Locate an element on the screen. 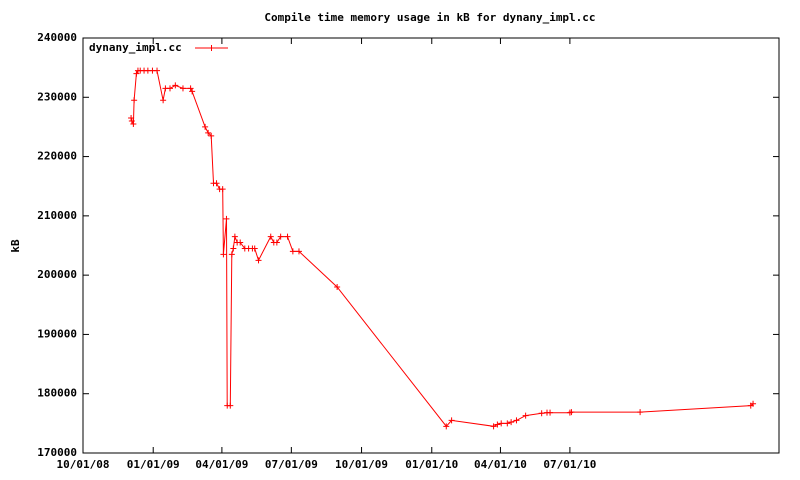  x-tick-label: 07/01/10 is located at coordinates (569, 464).